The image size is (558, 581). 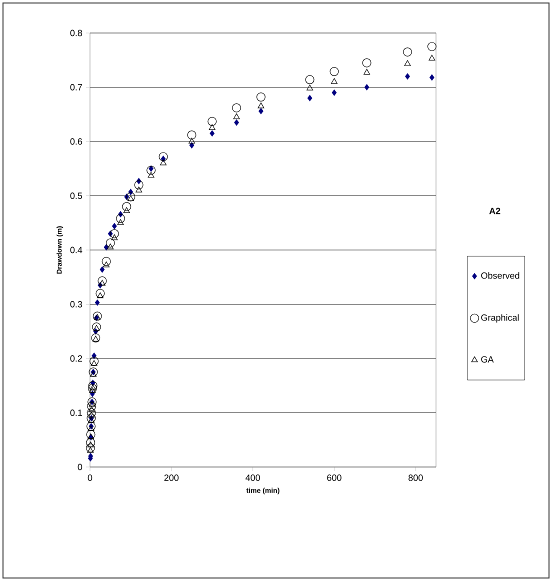 I want to click on y-tick-label: 0, so click(x=80, y=467).